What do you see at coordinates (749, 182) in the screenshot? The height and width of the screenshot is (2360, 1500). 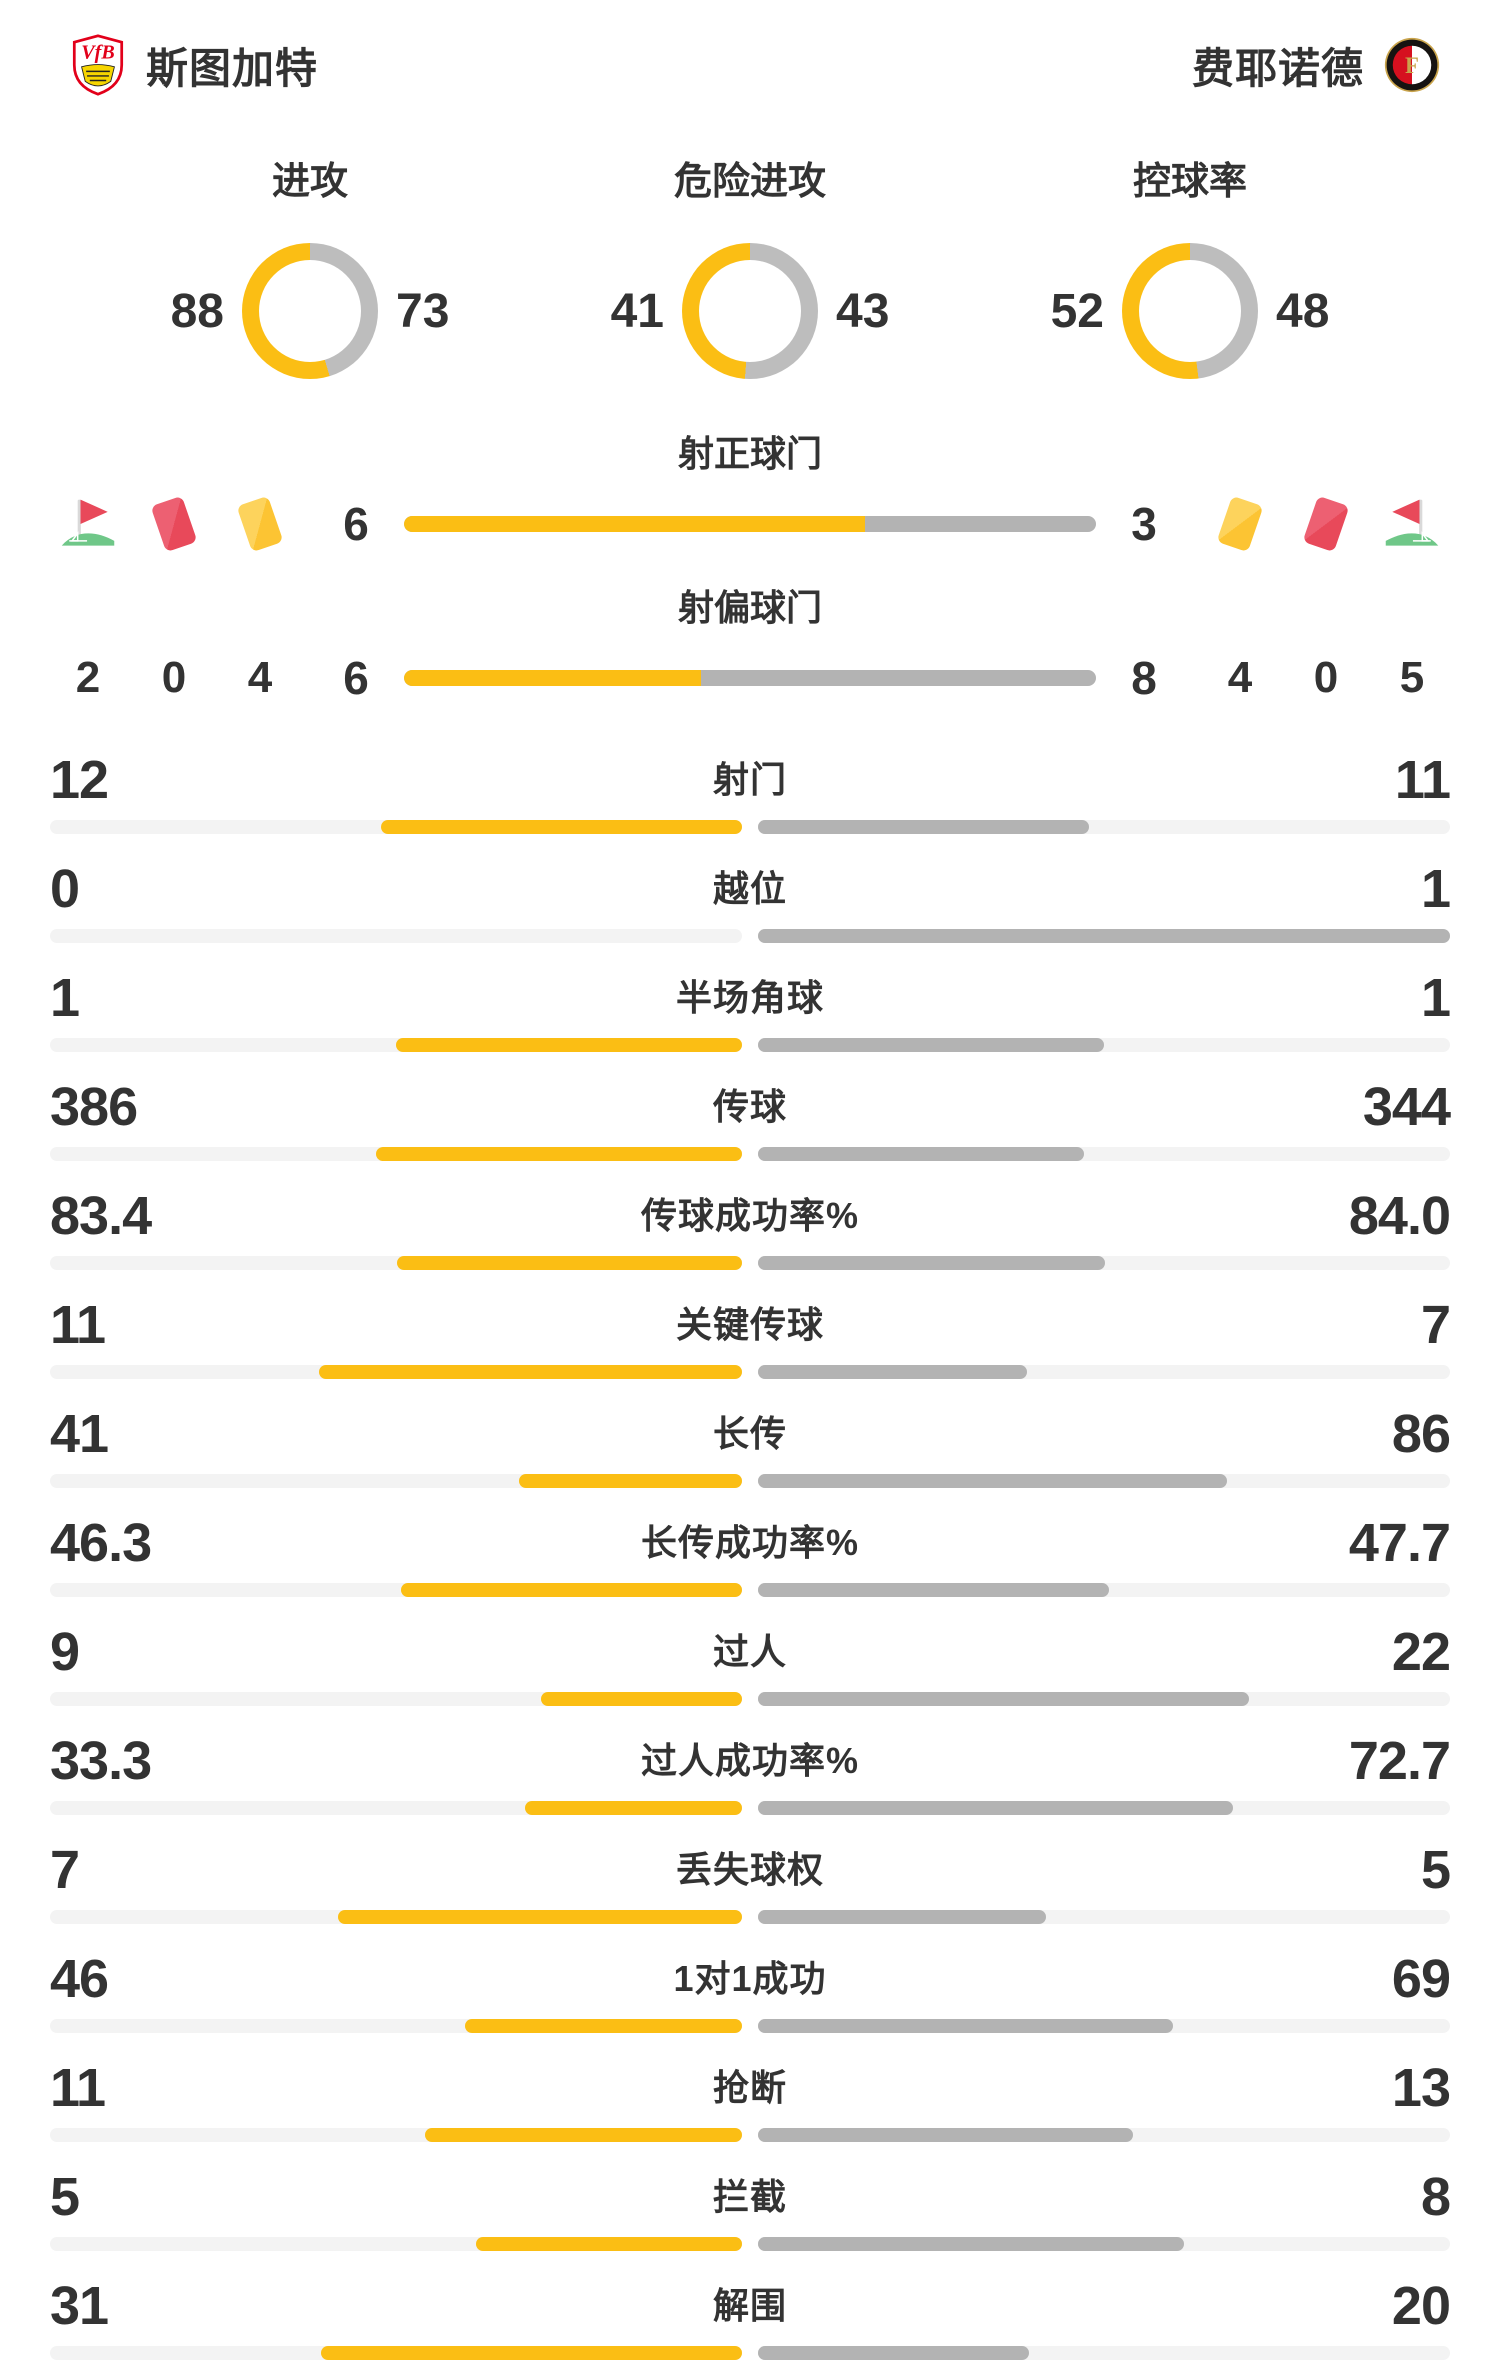 I see `donut-title: 危险进攻` at bounding box center [749, 182].